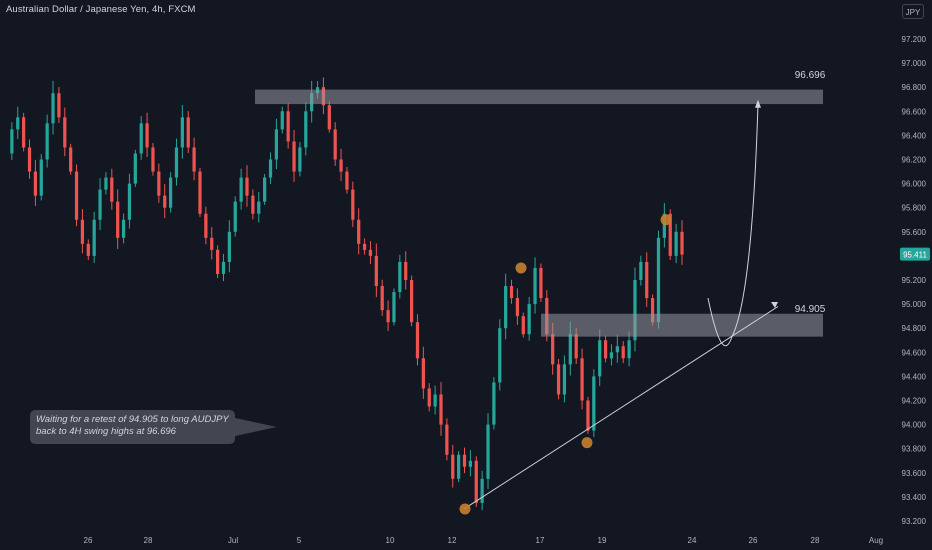  I want to click on last-price-label: 95.411, so click(915, 255).